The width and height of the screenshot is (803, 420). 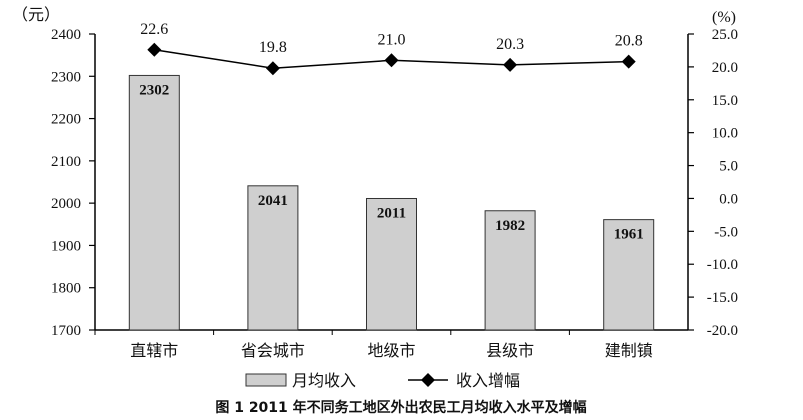 What do you see at coordinates (510, 226) in the screenshot?
I see `bar-value-label: 1982` at bounding box center [510, 226].